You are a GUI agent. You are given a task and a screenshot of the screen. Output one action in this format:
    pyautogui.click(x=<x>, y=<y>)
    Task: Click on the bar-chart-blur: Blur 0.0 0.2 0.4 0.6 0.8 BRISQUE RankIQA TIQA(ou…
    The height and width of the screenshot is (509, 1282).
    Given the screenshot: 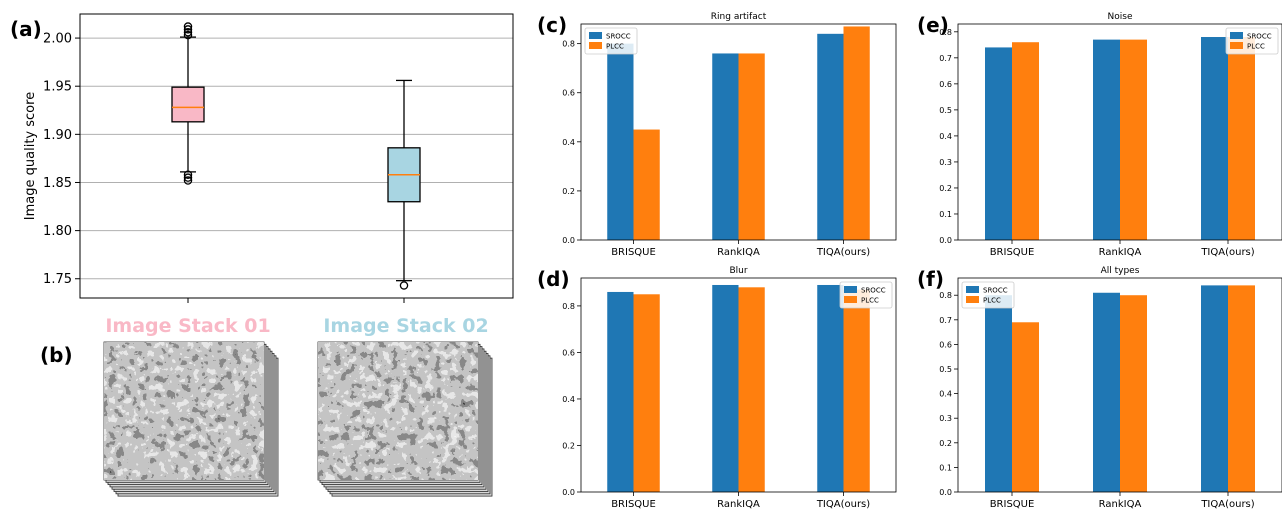 What is the action you would take?
    pyautogui.click(x=729, y=387)
    